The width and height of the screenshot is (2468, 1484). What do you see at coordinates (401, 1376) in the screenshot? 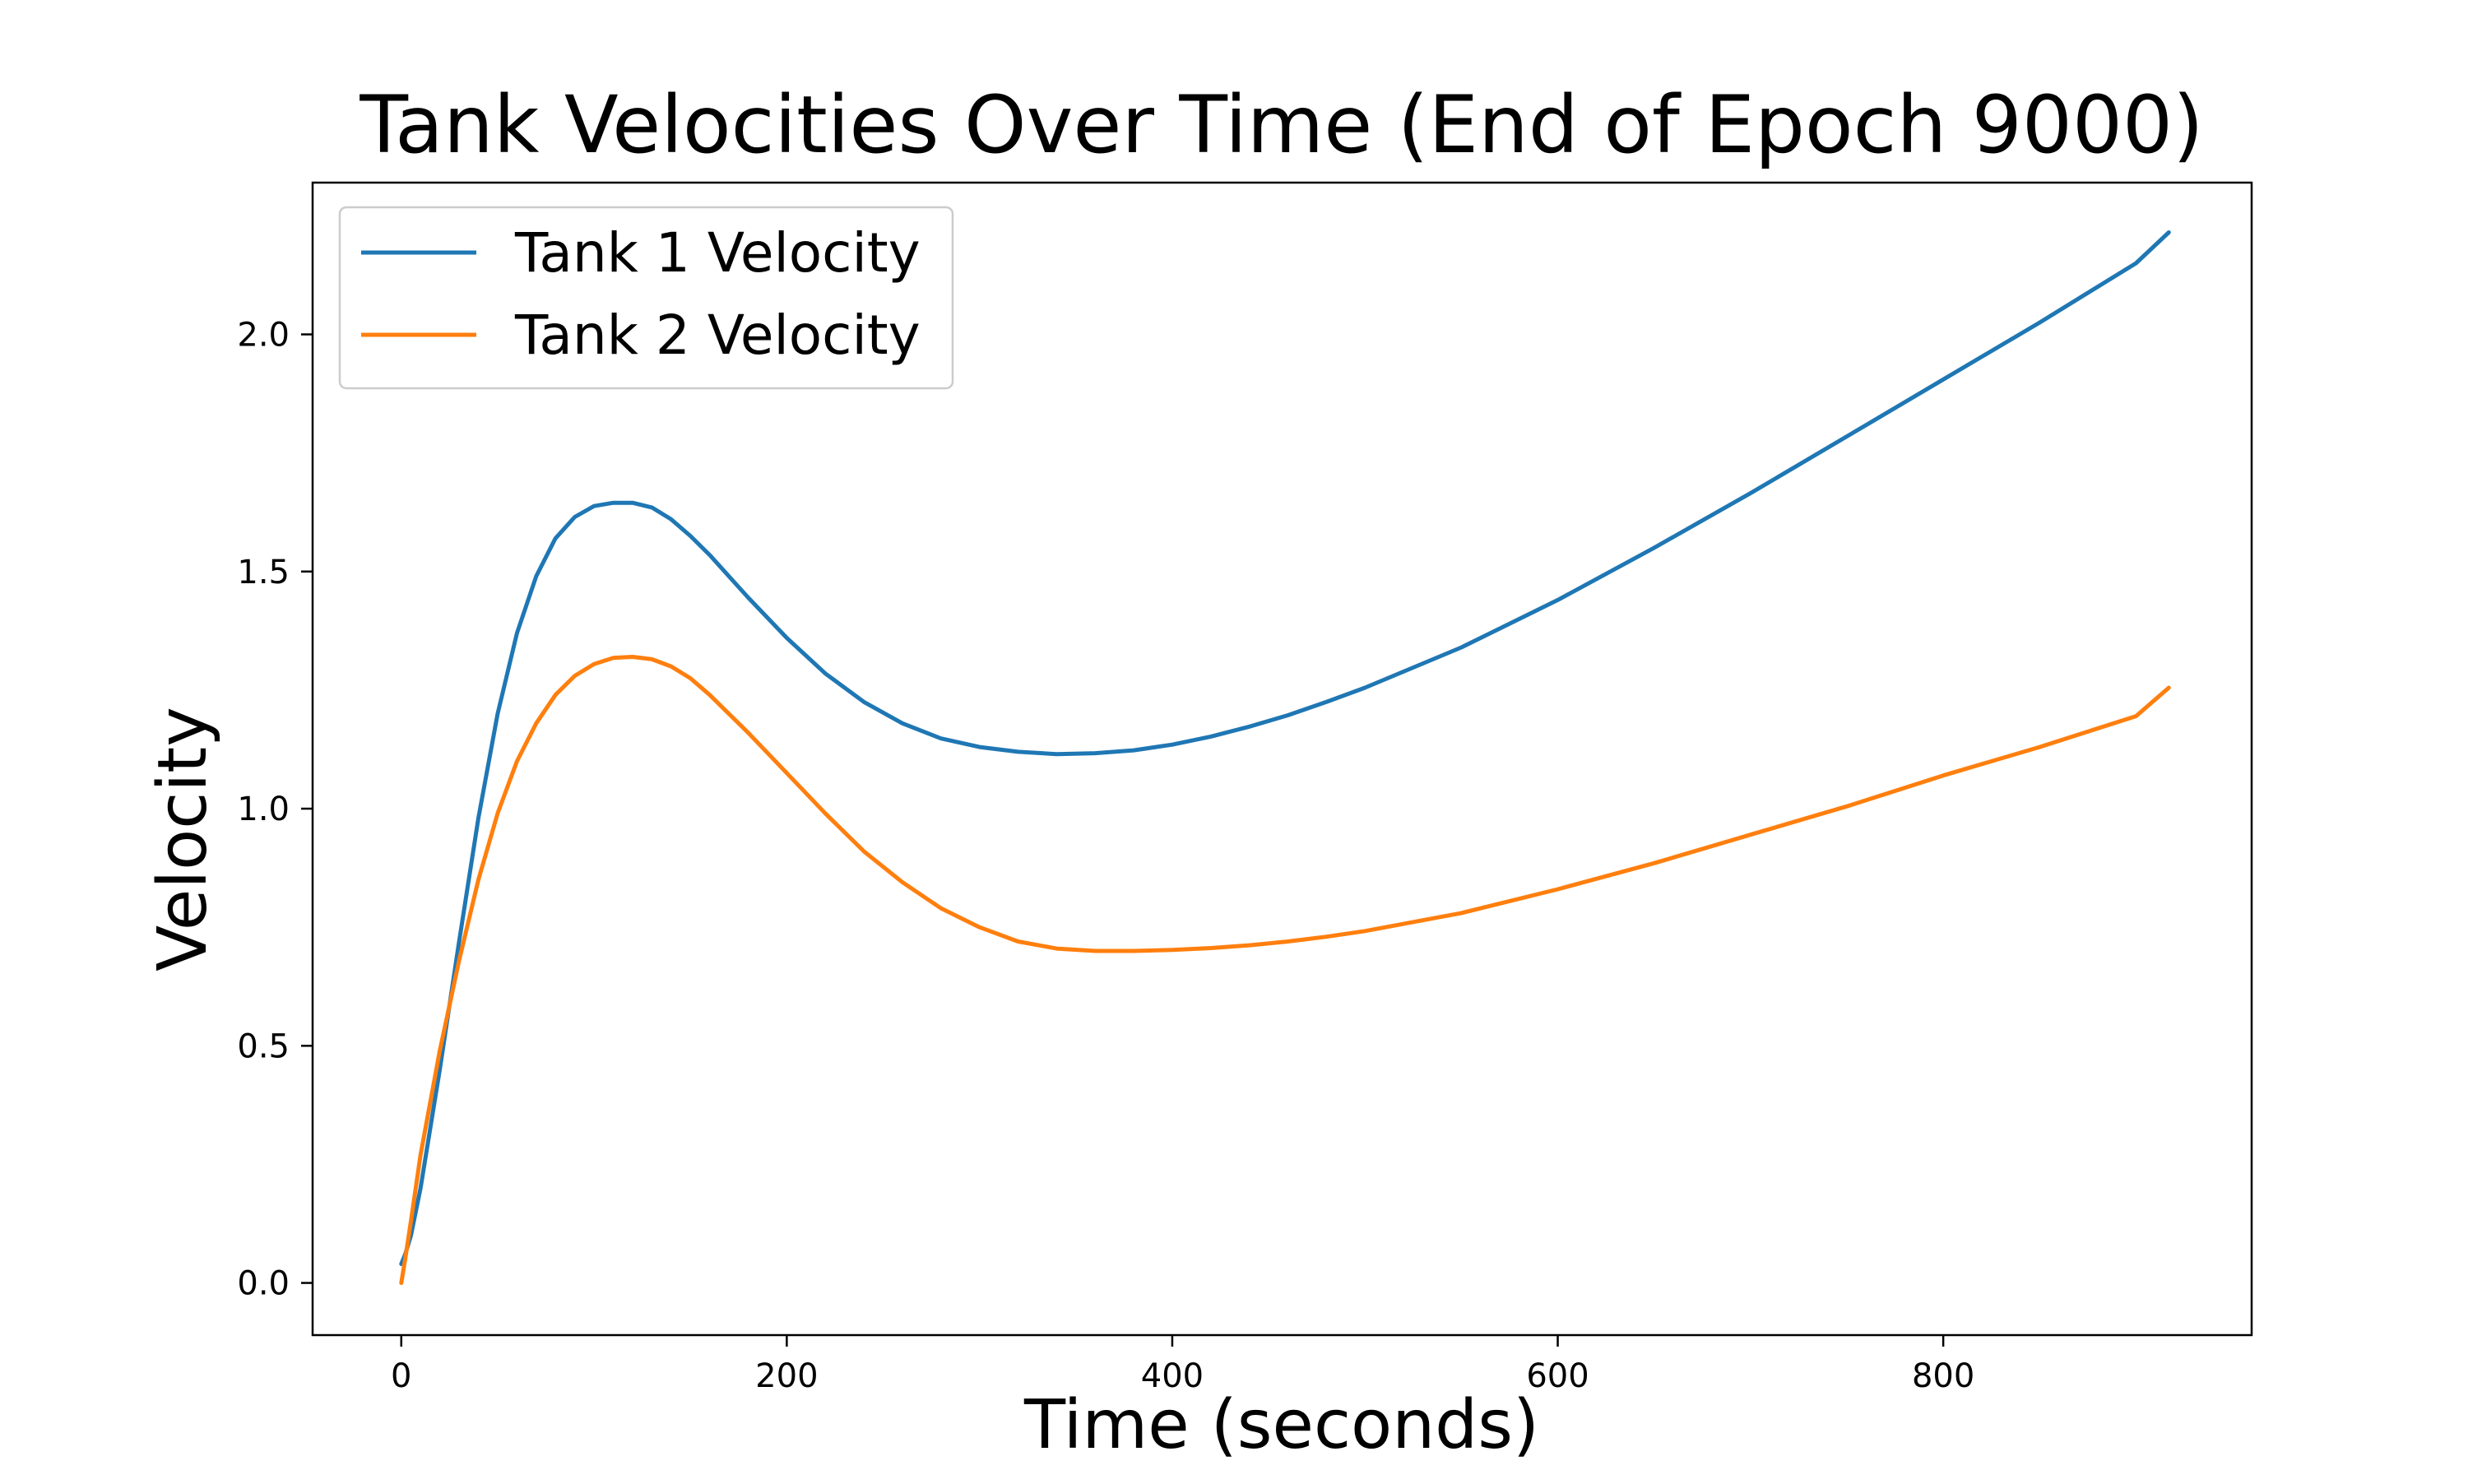
I see `x-tick-label: 0` at bounding box center [401, 1376].